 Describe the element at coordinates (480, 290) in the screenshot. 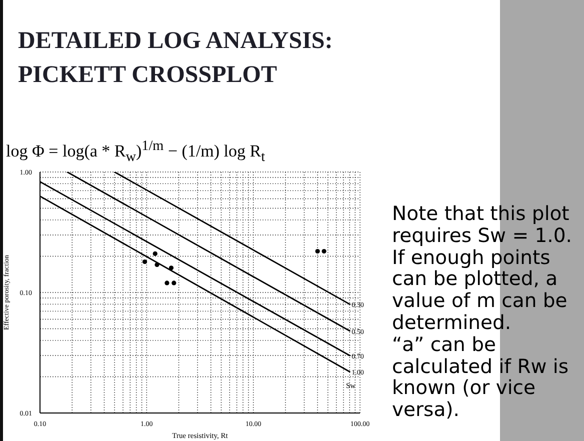

I see `text: If enough points can be plotted, a value of m can be determined.` at that location.